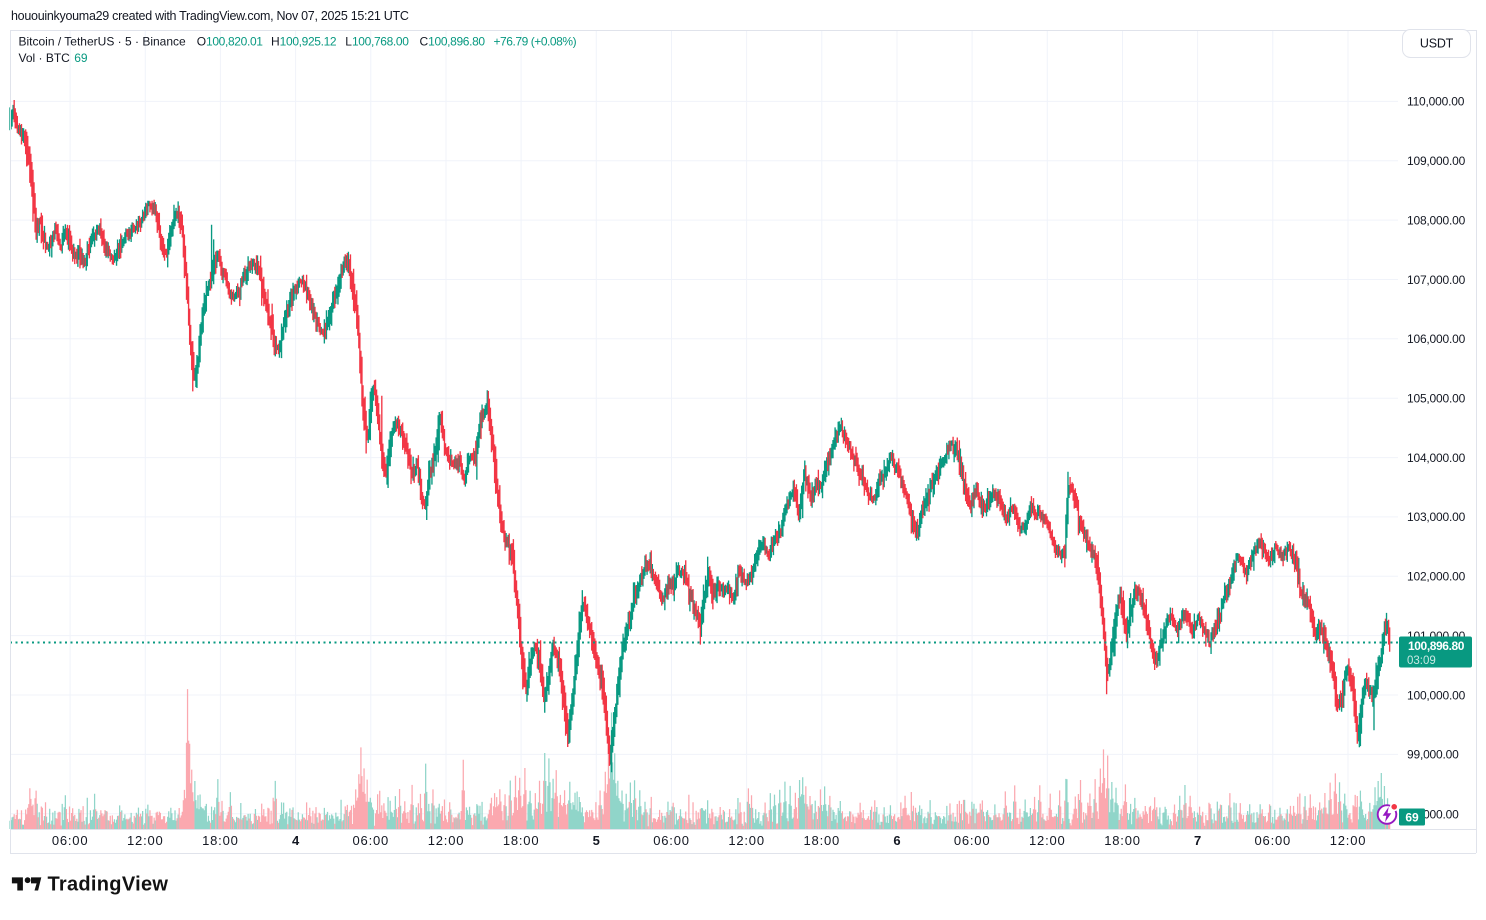 This screenshot has height=920, width=1486. Describe the element at coordinates (1433, 755) in the screenshot. I see `svg-text: 99,000.00` at that location.